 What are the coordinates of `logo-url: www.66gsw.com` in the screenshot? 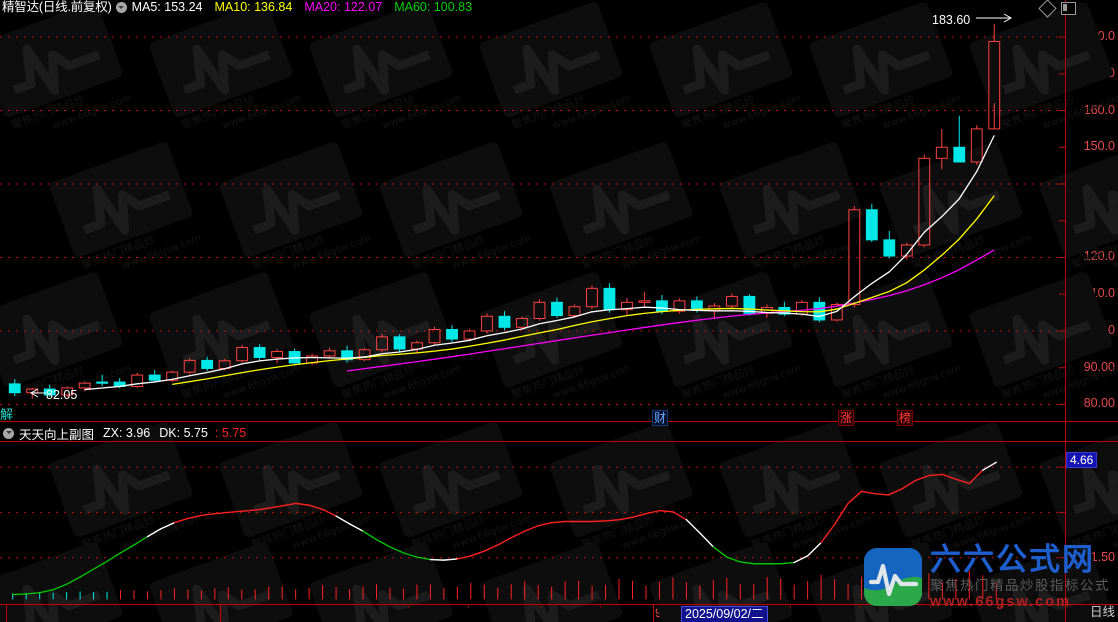 It's located at (1000, 602).